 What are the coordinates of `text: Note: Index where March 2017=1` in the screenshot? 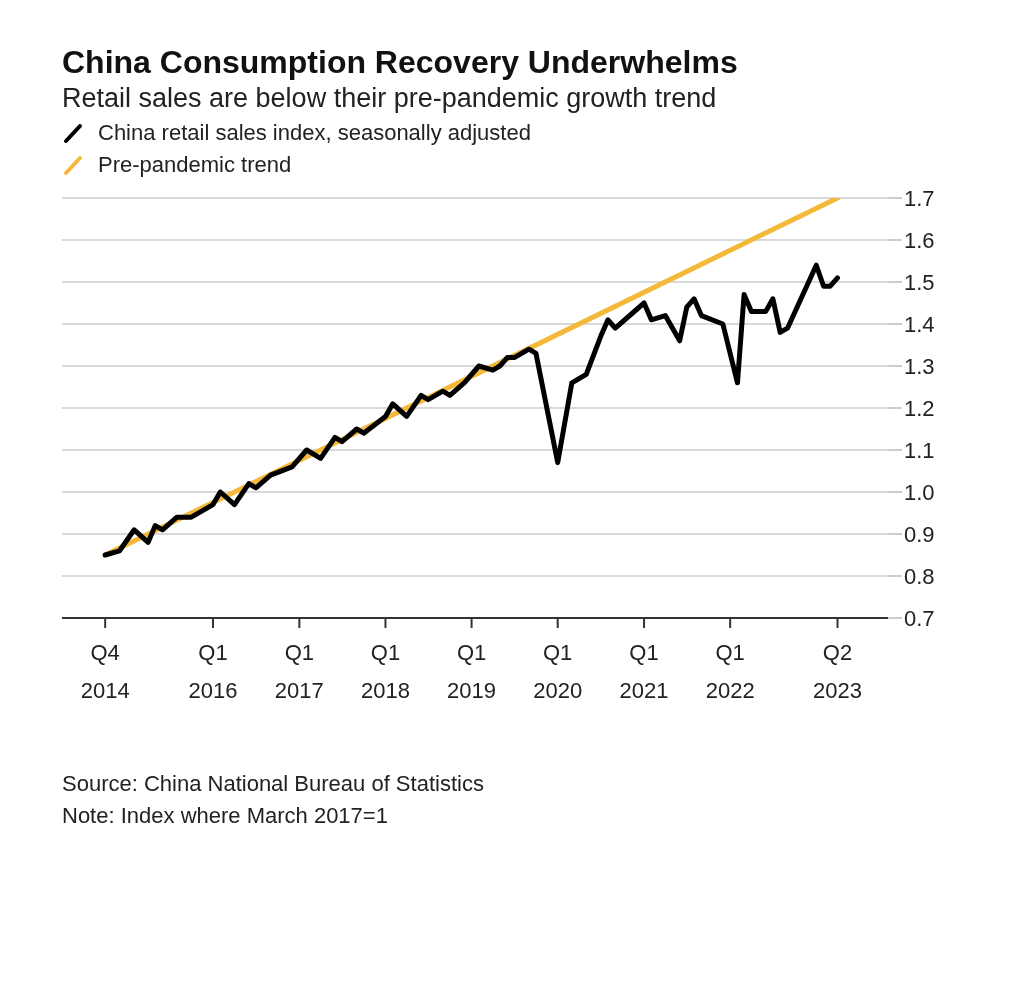 It's located at (225, 815).